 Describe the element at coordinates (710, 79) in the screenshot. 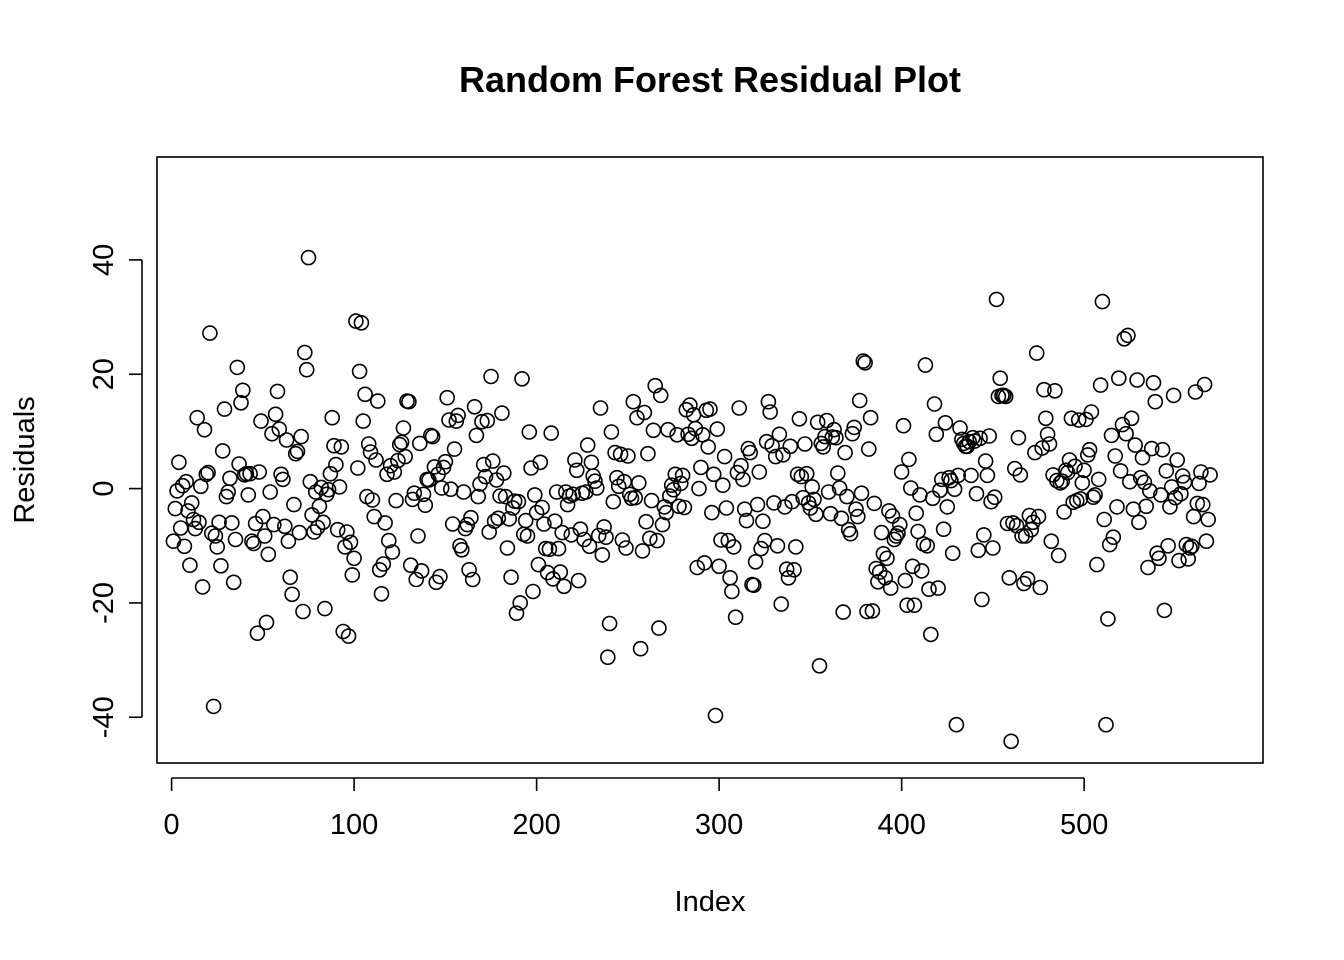

I see `chart-title: Random Forest Residual Plot` at that location.